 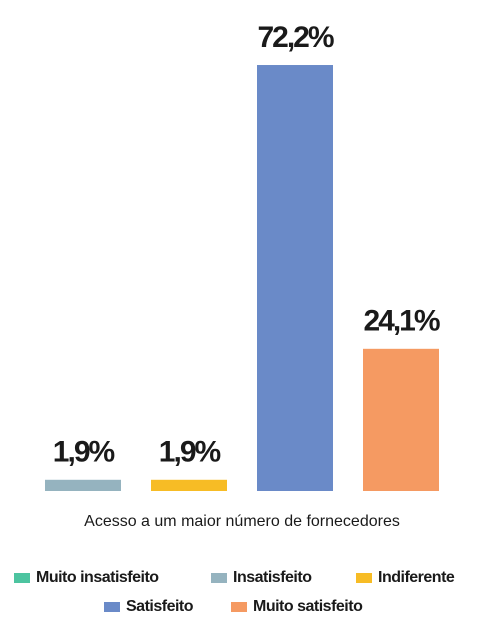 What do you see at coordinates (416, 577) in the screenshot?
I see `legend-label: Indiferente` at bounding box center [416, 577].